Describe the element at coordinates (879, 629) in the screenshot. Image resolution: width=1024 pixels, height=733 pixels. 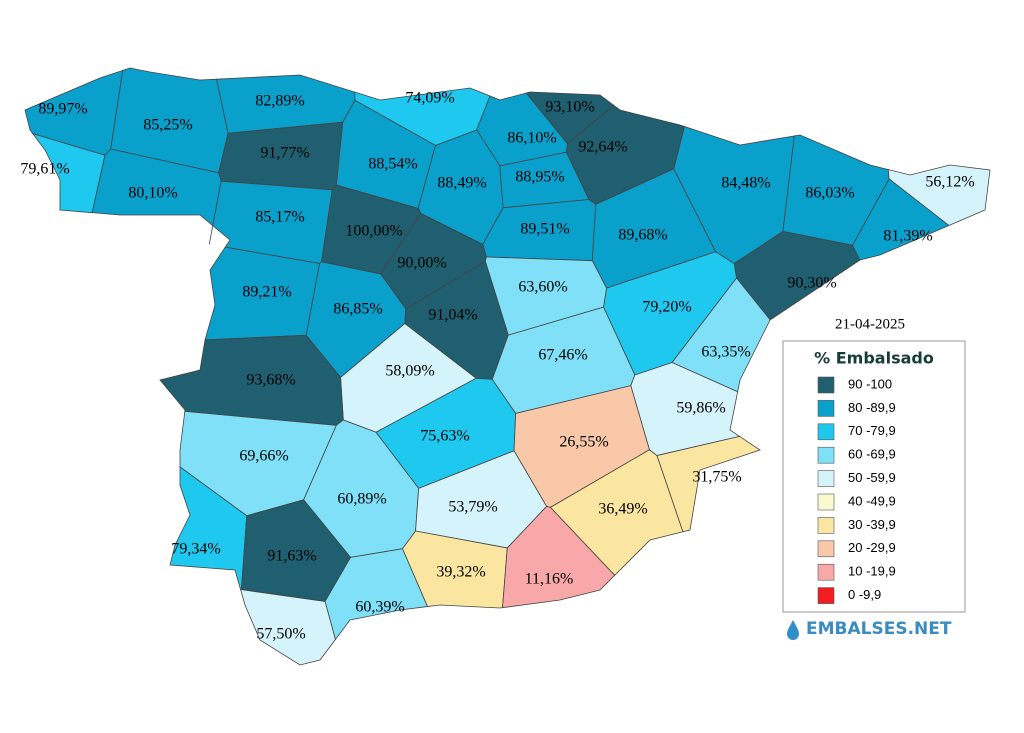
I see `logo: EMBALSES.NET` at that location.